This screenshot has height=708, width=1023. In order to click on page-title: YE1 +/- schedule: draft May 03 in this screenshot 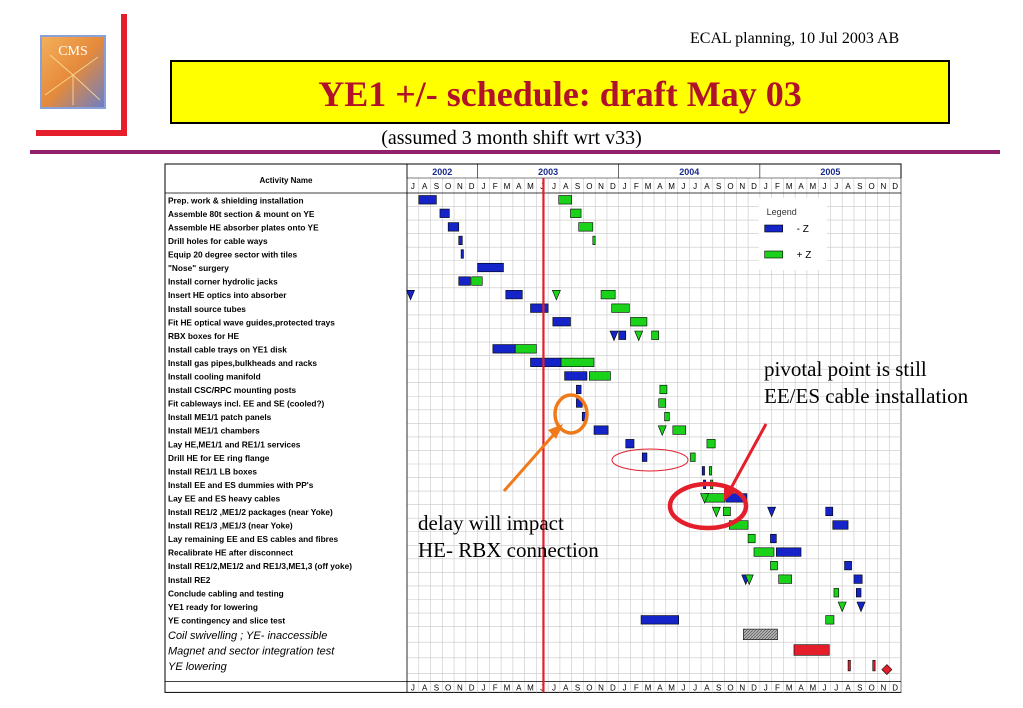, I will do `click(560, 94)`.